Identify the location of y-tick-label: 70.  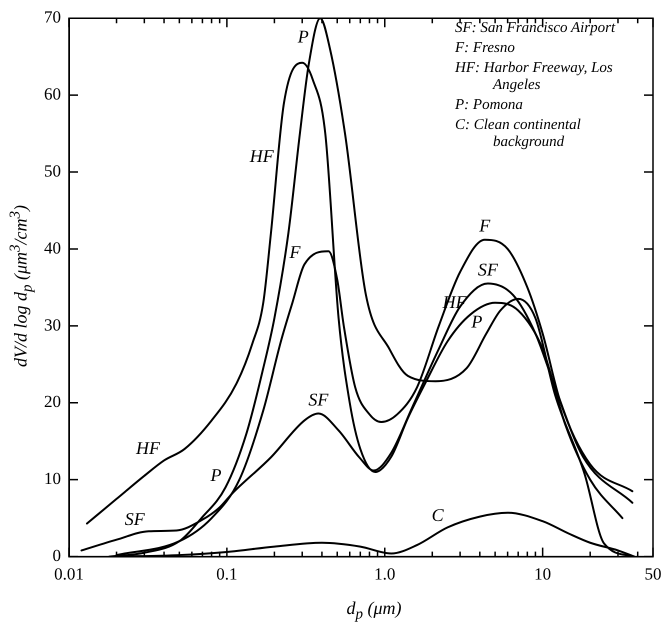
(52, 17).